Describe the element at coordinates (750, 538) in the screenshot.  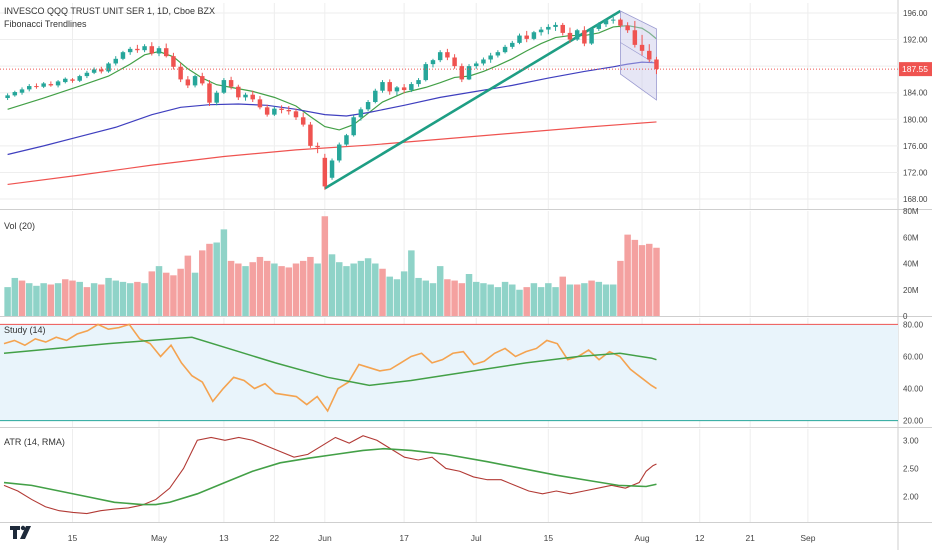
I see `time-tick-label: 21` at that location.